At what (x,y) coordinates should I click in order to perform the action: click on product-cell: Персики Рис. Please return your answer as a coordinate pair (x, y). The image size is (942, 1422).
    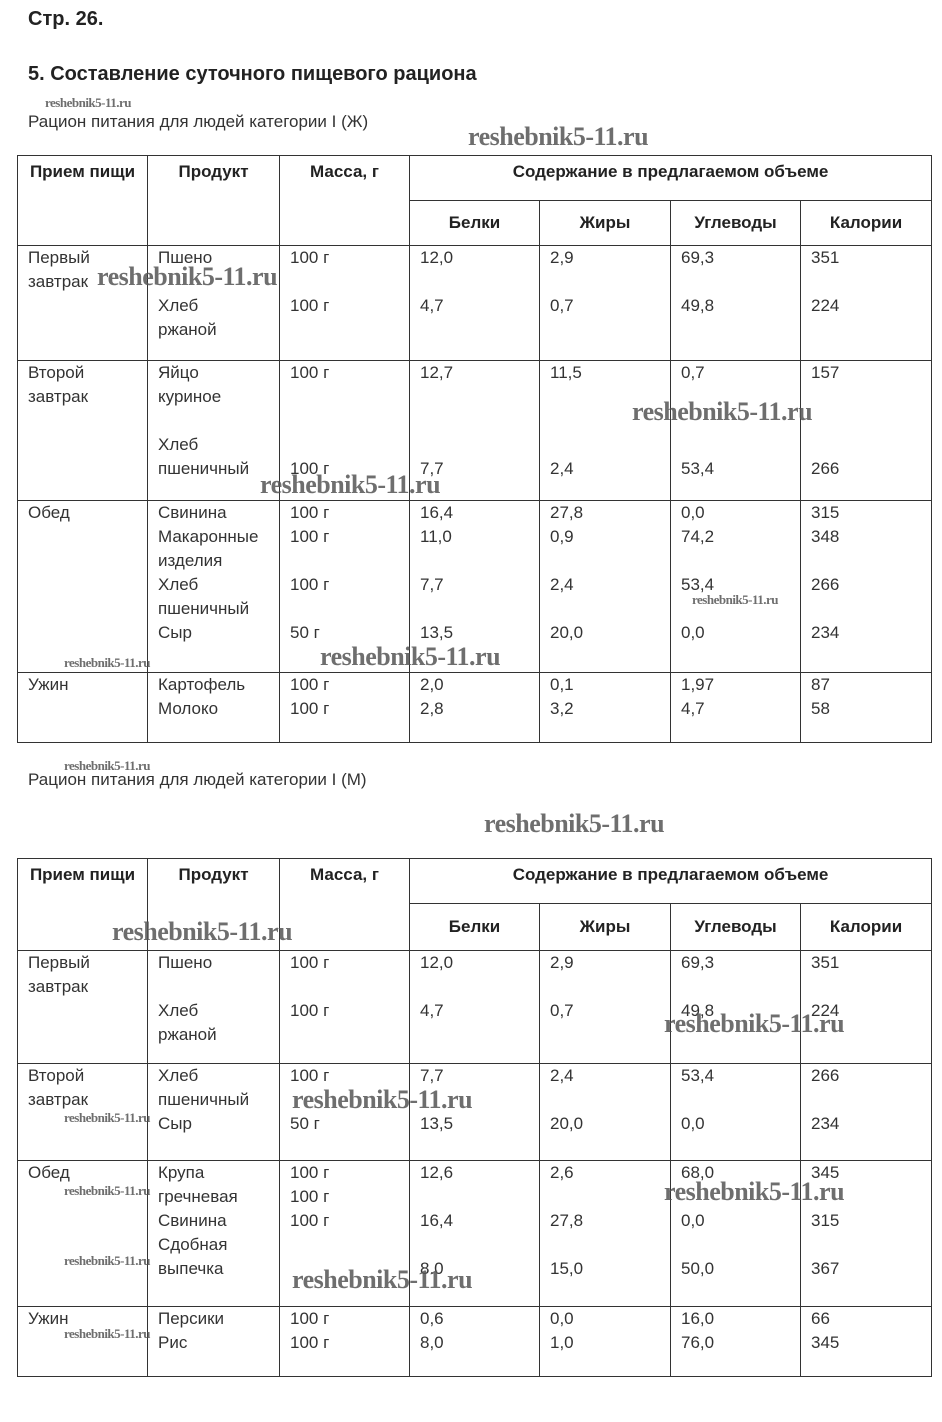
    Looking at the image, I should click on (213, 1341).